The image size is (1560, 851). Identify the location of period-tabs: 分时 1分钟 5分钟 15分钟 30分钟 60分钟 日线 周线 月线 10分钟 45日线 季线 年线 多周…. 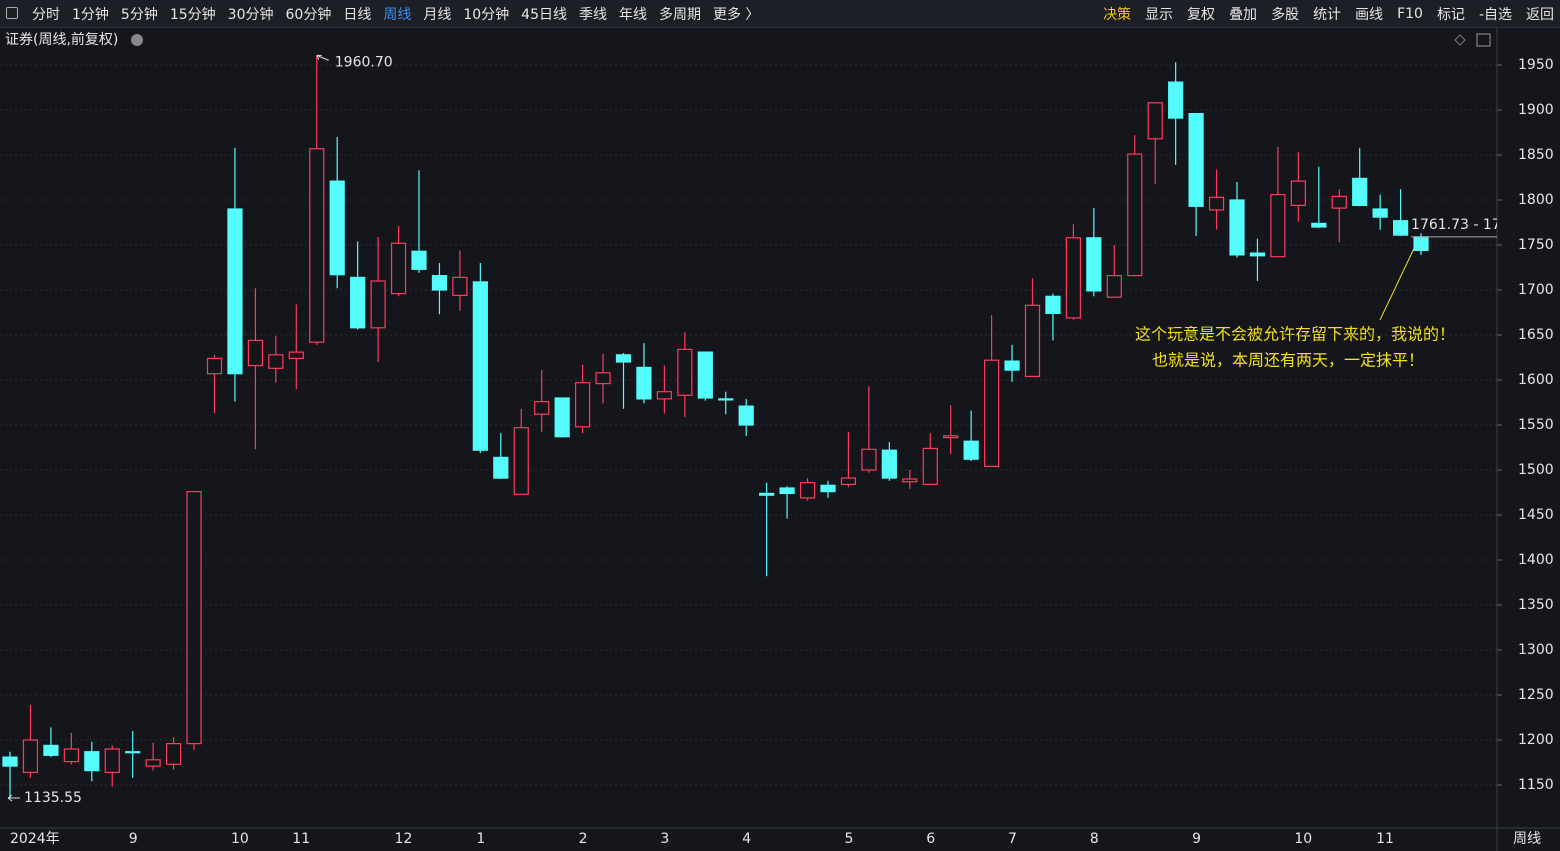
(395, 14).